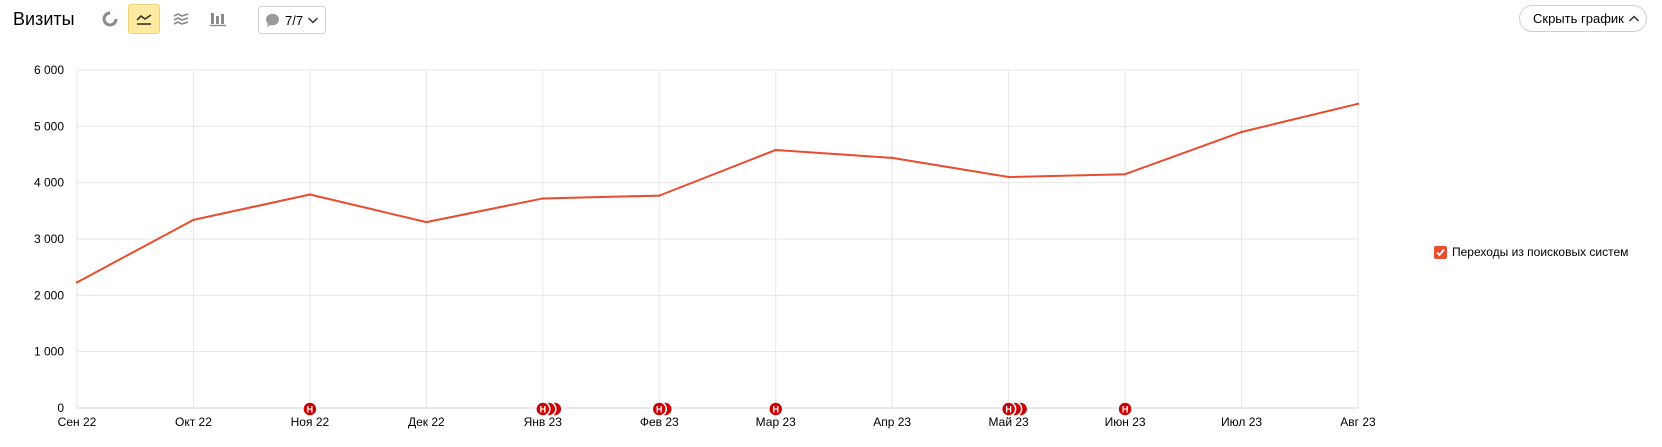 The image size is (1662, 447). I want to click on hide-chart-button: Скрыть график, so click(1583, 18).